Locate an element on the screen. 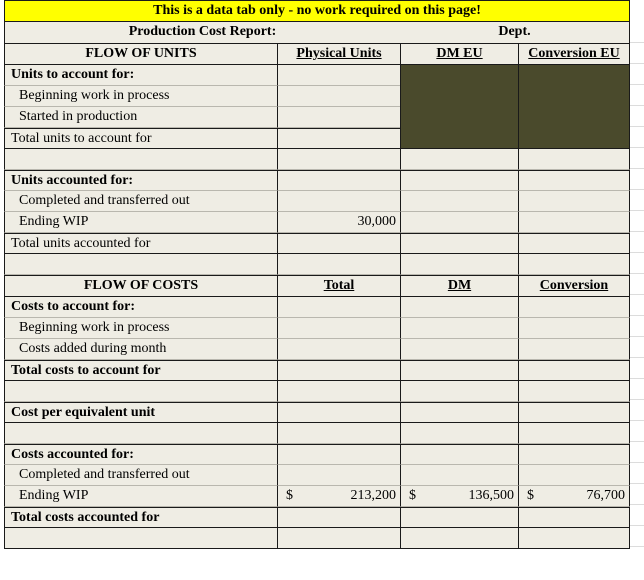 Image resolution: width=644 pixels, height=580 pixels. units-ending-wip-physical: 30,000 is located at coordinates (338, 222).